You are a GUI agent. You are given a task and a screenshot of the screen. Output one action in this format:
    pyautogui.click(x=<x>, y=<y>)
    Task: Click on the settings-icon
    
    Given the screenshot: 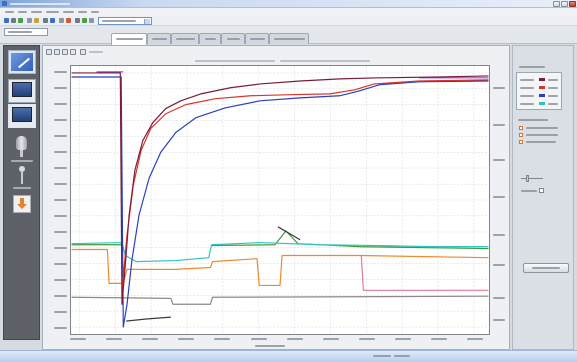 What is the action you would take?
    pyautogui.click(x=83, y=52)
    